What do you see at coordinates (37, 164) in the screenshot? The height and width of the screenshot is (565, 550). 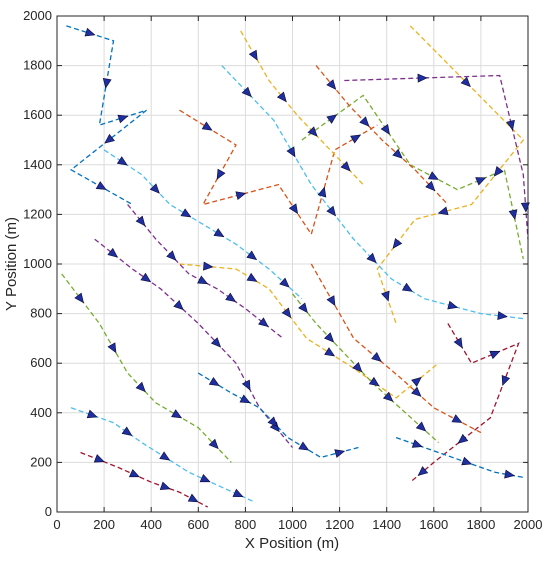 I see `y-tick-label: 1400` at bounding box center [37, 164].